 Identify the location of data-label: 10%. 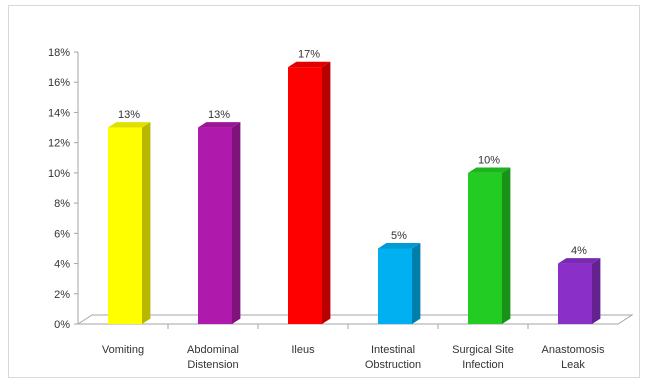
(489, 160).